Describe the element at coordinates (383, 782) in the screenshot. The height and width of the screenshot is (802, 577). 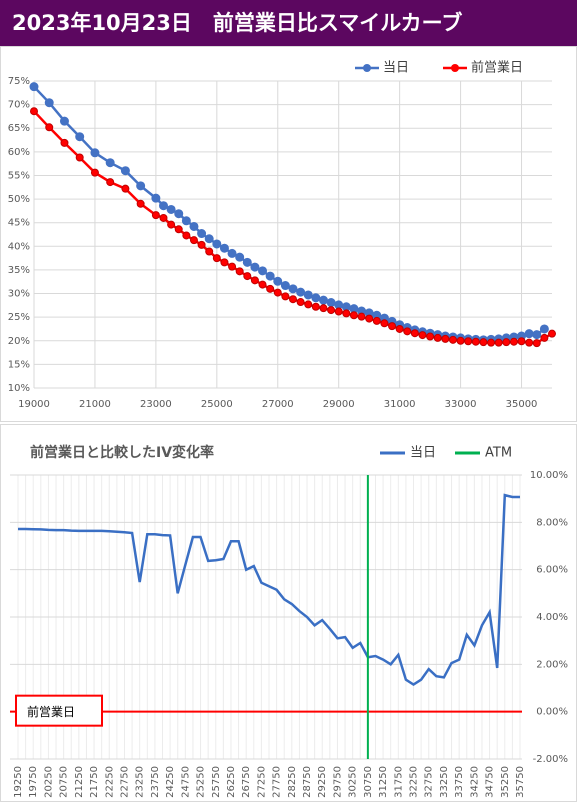
I see `x-tick-label: 31250` at that location.